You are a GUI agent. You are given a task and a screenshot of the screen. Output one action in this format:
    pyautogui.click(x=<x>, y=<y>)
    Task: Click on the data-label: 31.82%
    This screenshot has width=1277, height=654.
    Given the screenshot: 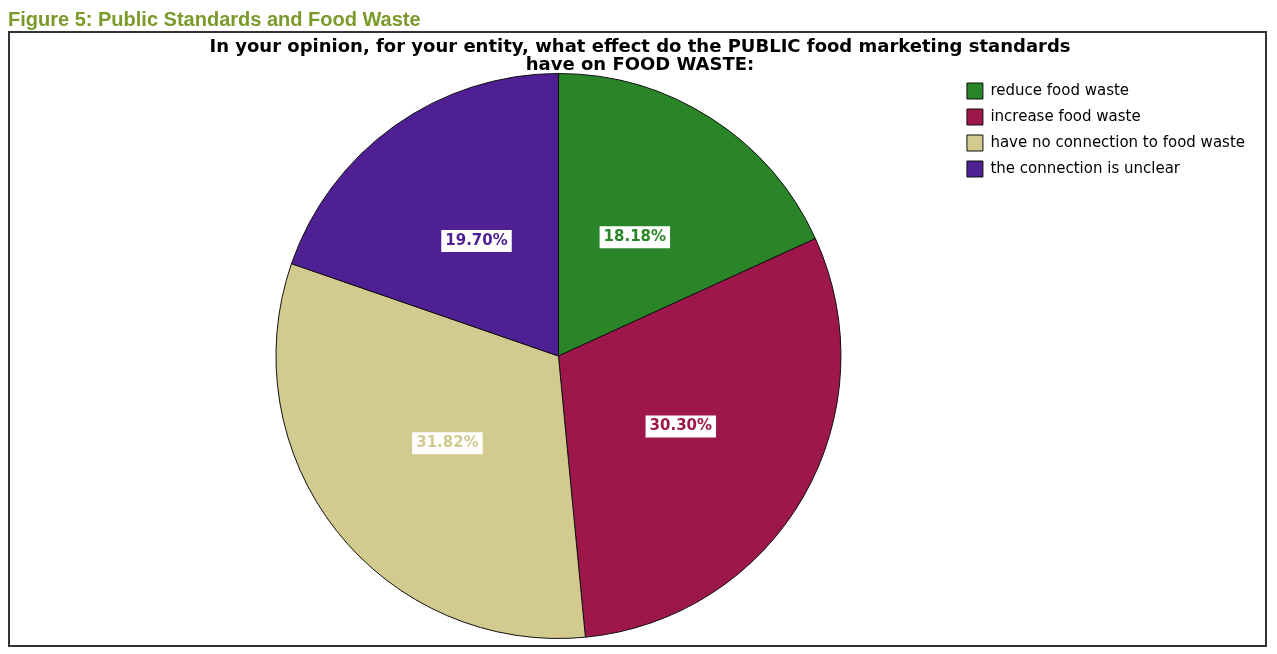 What is the action you would take?
    pyautogui.click(x=447, y=442)
    